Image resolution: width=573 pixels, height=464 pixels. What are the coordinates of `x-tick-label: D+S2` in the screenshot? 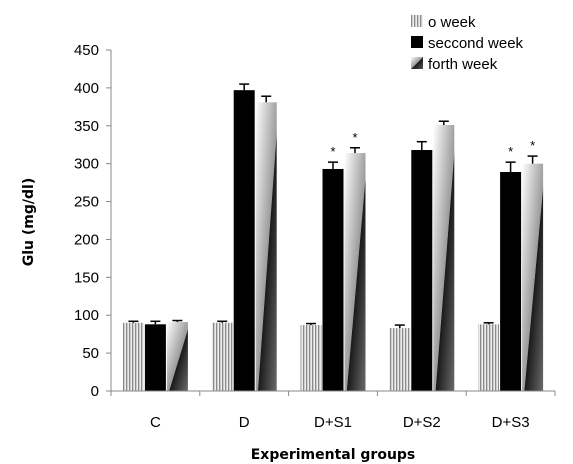 It's located at (422, 422).